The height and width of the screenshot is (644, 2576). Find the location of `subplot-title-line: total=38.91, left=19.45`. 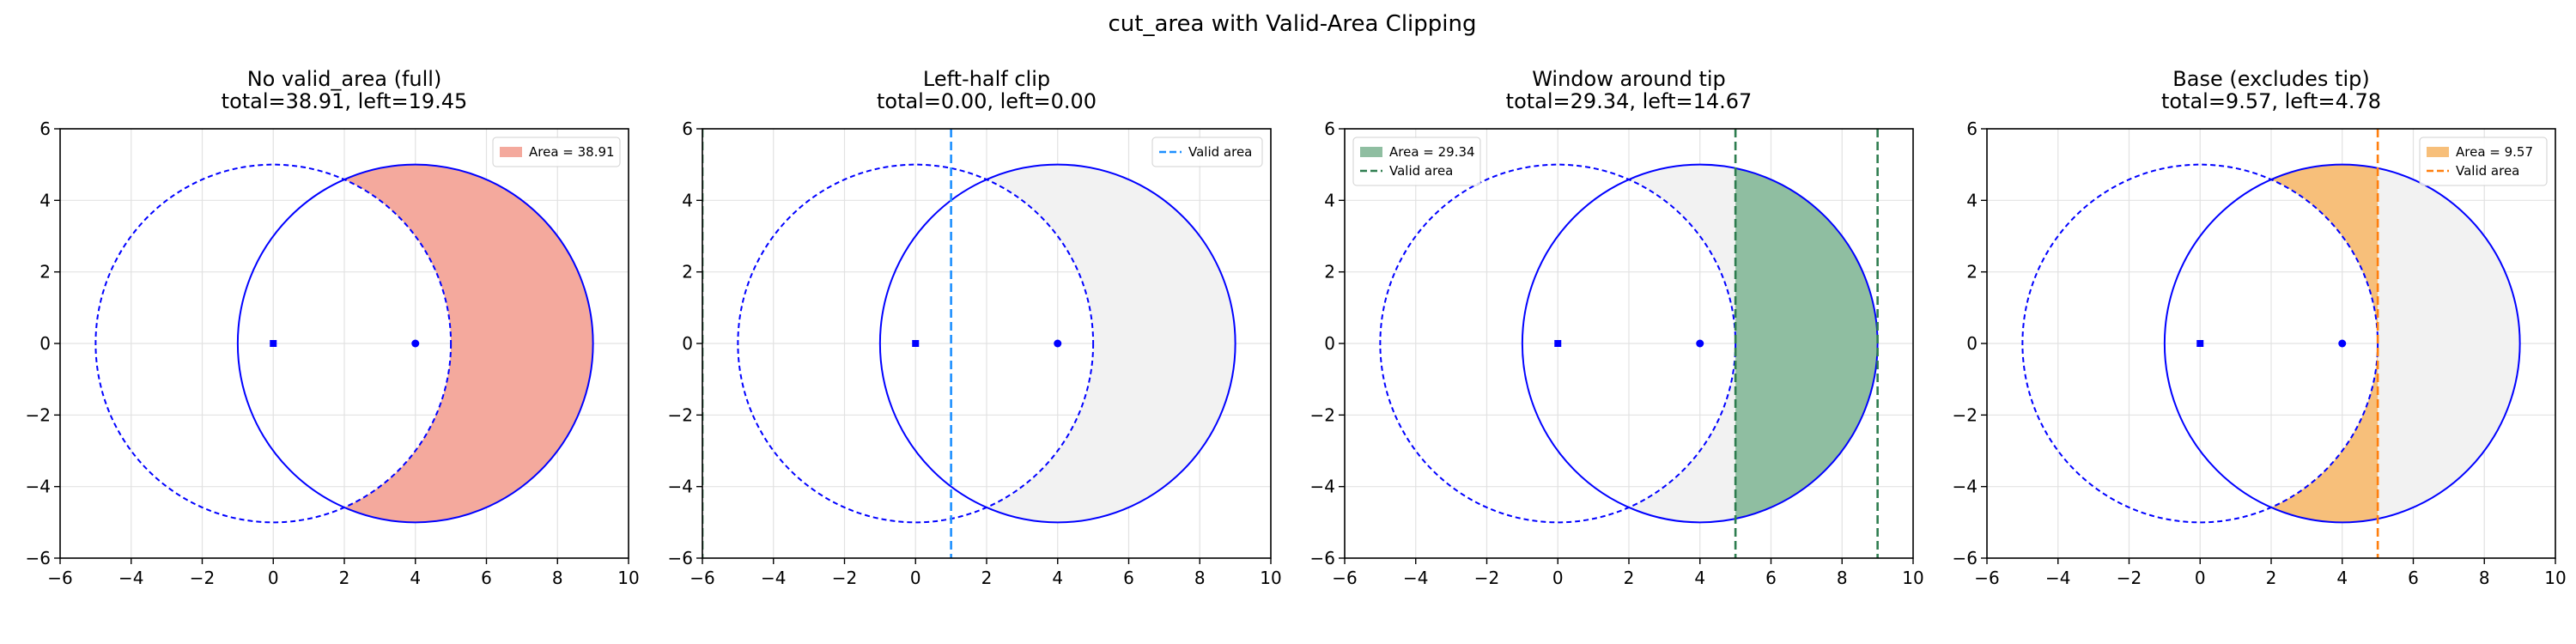

subplot-title-line: total=38.91, left=19.45 is located at coordinates (345, 101).